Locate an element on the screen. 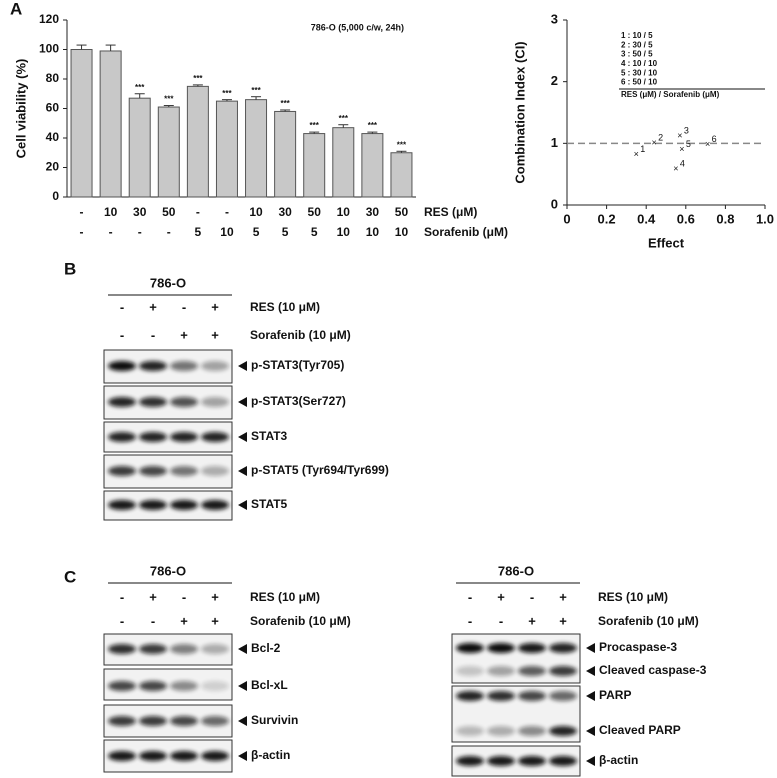 This screenshot has width=777, height=778. band-label: Bcl-2 is located at coordinates (266, 648).